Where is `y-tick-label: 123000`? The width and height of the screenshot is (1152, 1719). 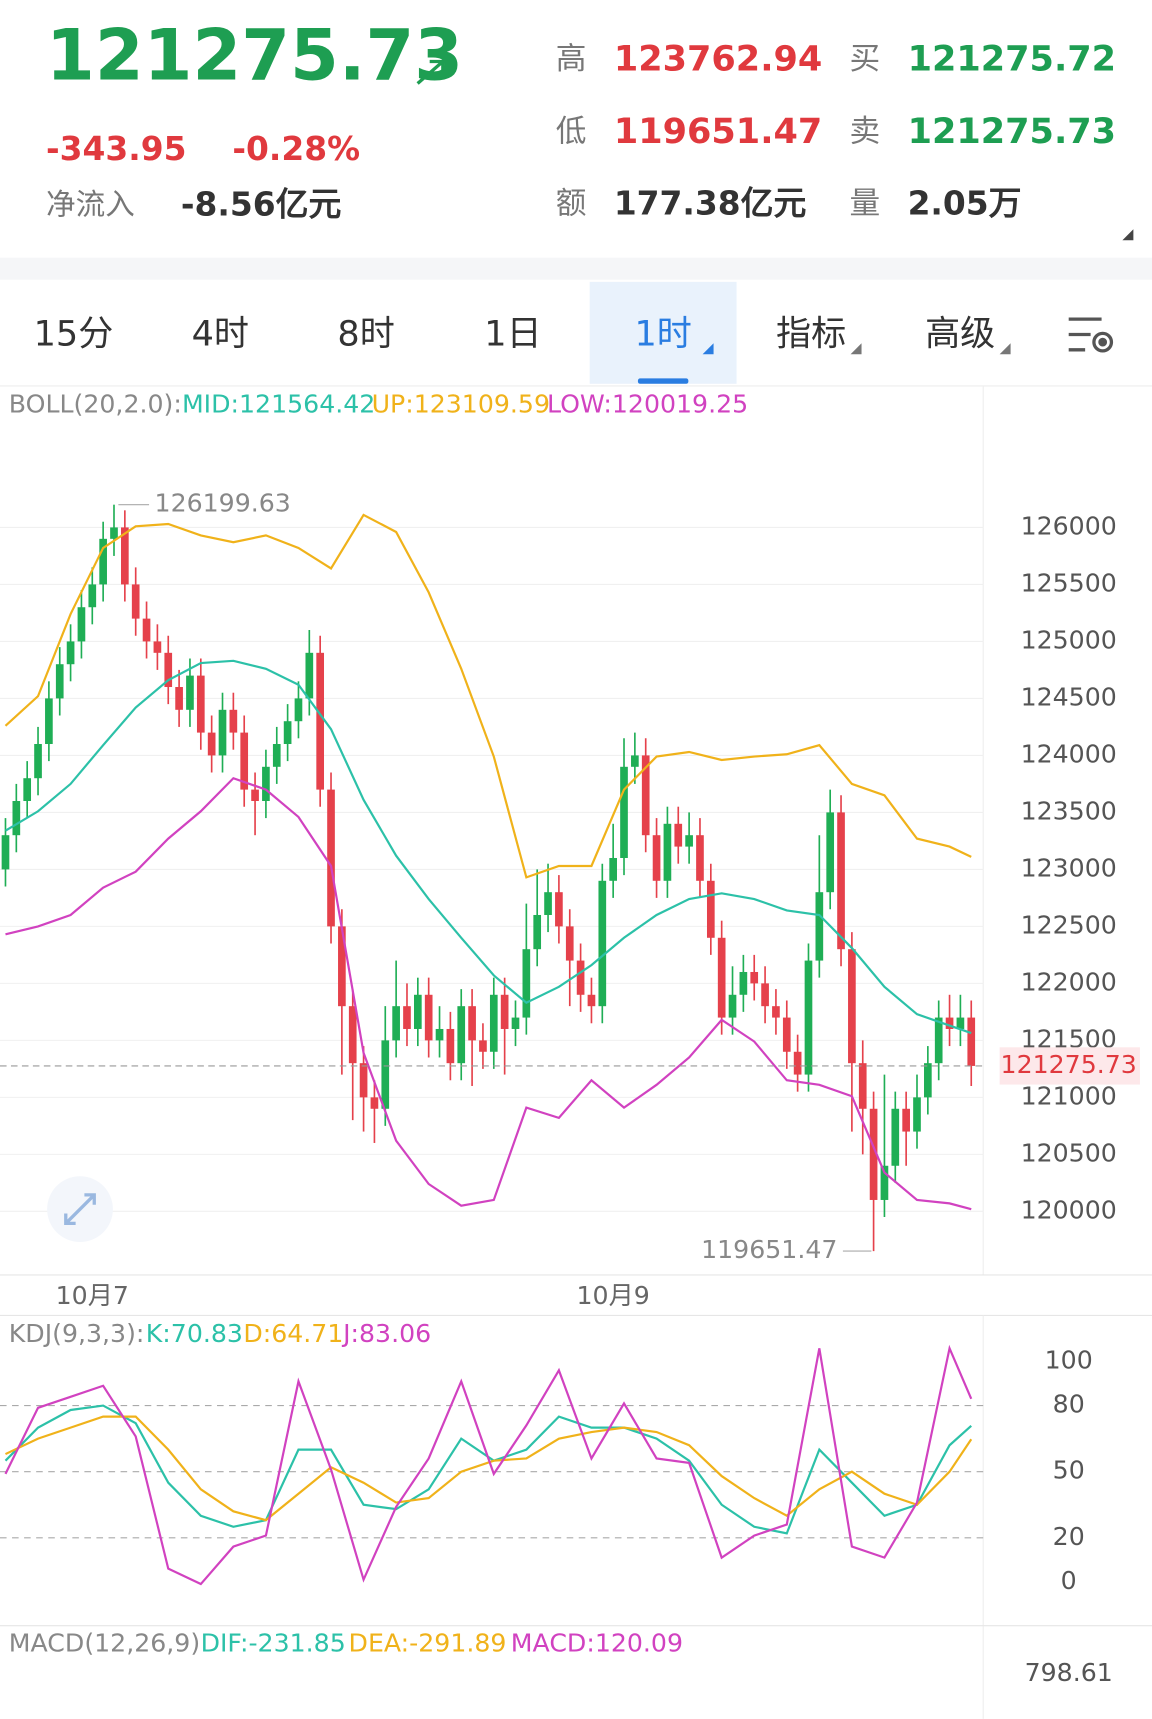
y-tick-label: 123000 is located at coordinates (1069, 867).